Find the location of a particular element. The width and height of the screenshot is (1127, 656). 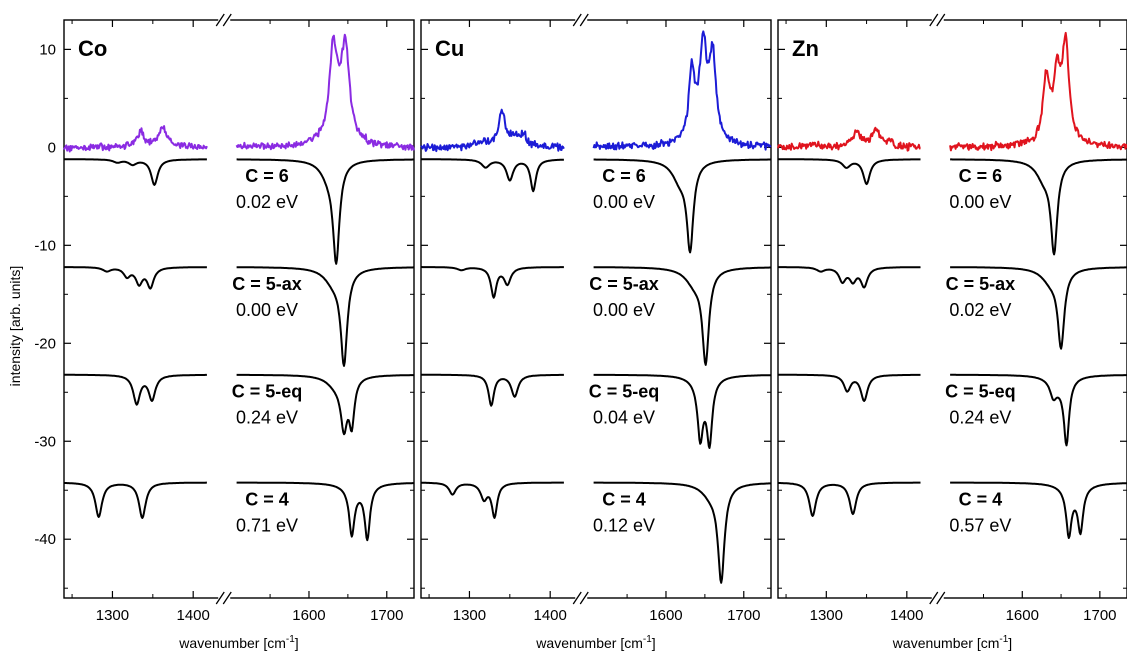

y-tick-label: -20 is located at coordinates (45, 343).